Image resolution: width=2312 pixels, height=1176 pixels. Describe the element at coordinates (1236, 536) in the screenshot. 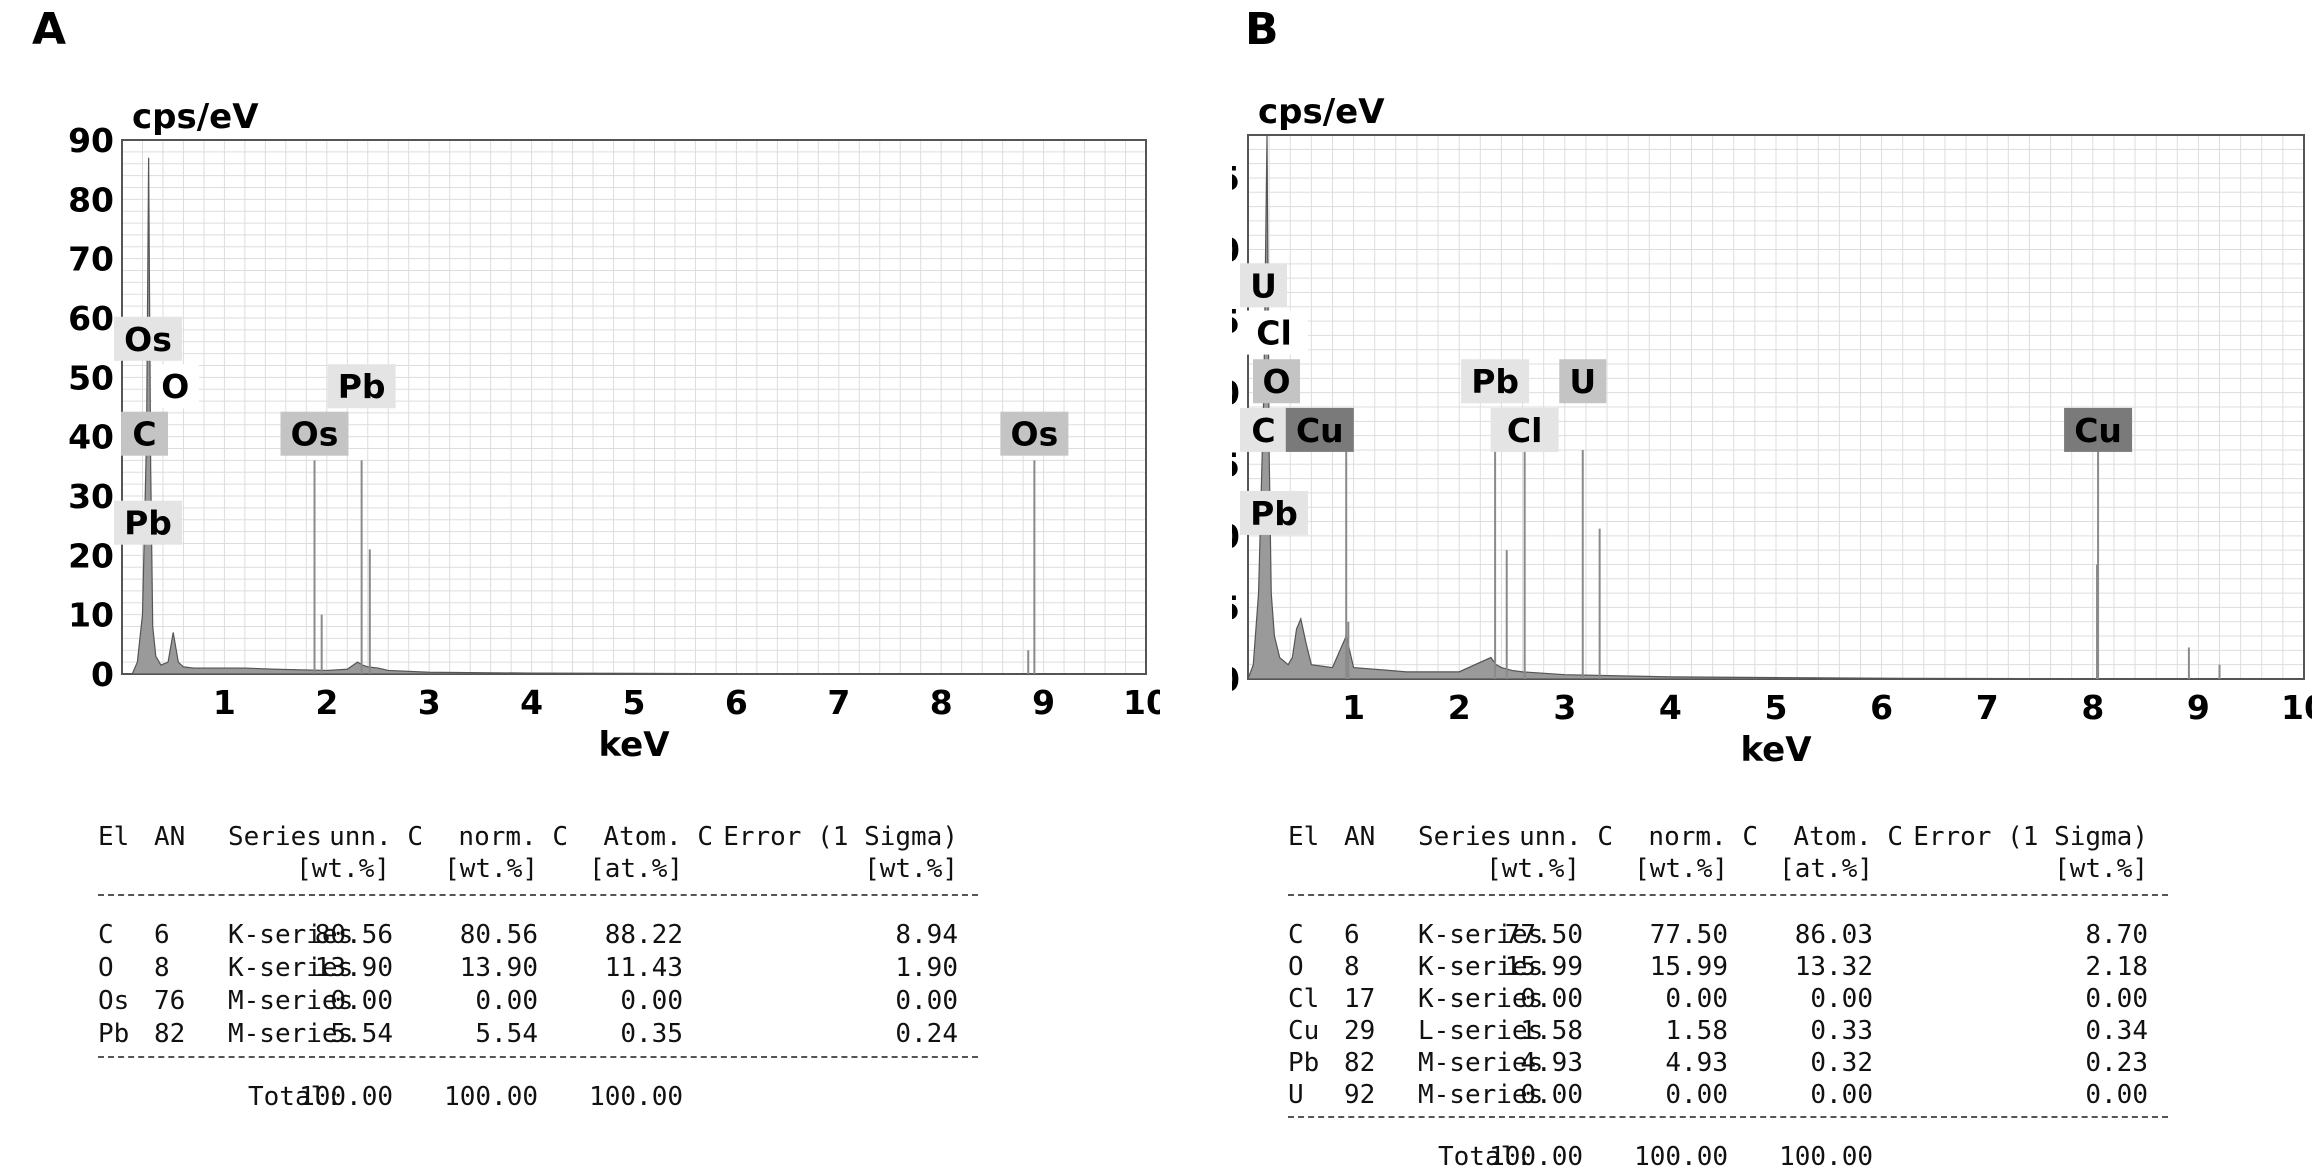

I see `y-tick-label: 10` at that location.